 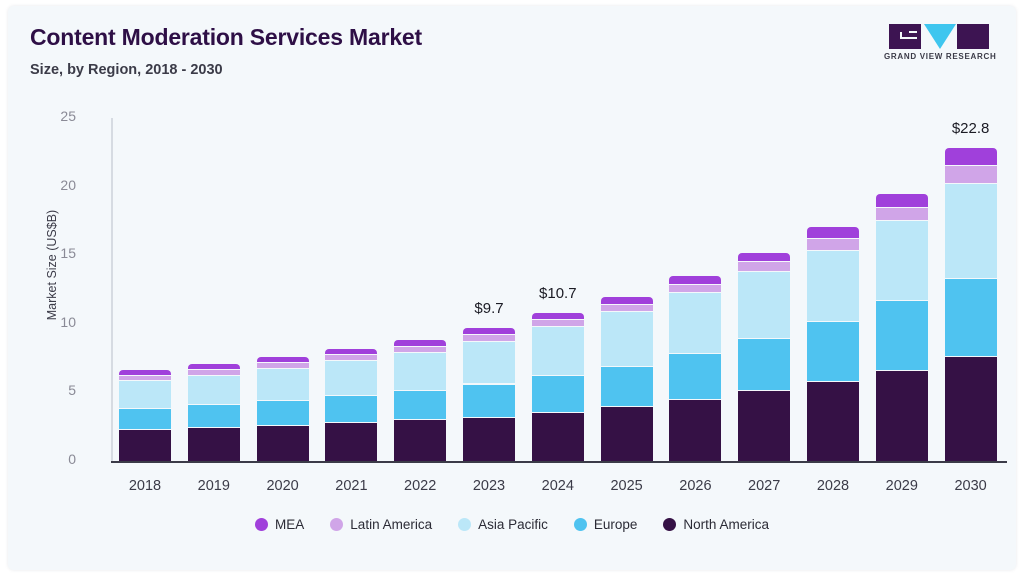 I want to click on legend-item: Latin America, so click(x=381, y=524).